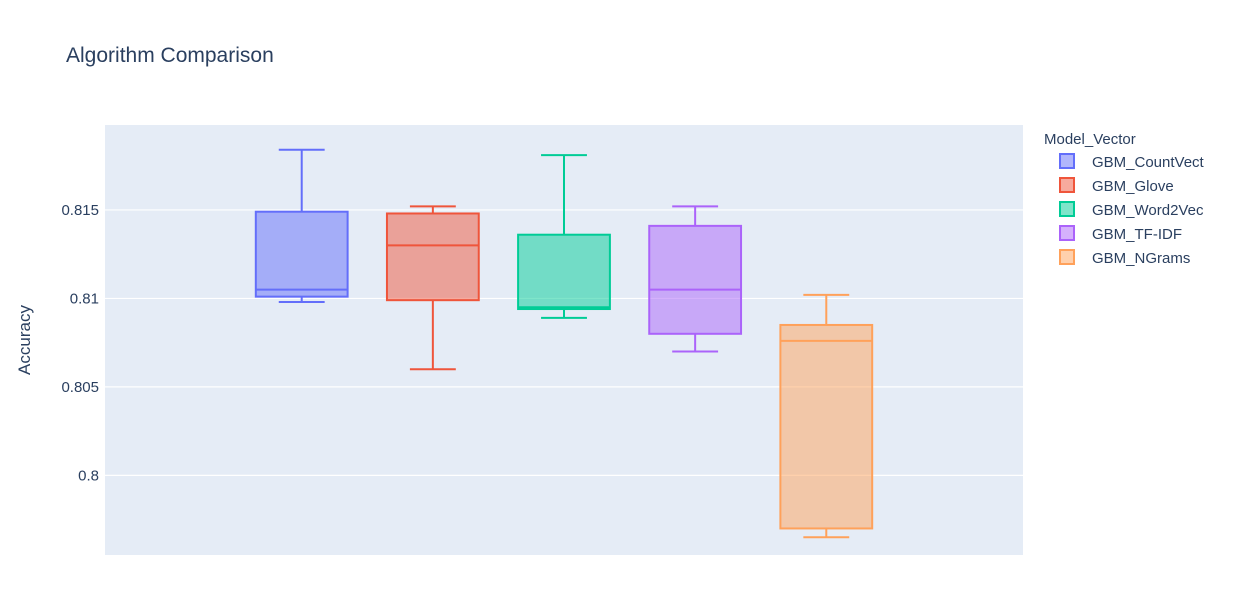 The height and width of the screenshot is (610, 1246). I want to click on legend-label: GBM_Glove, so click(1133, 186).